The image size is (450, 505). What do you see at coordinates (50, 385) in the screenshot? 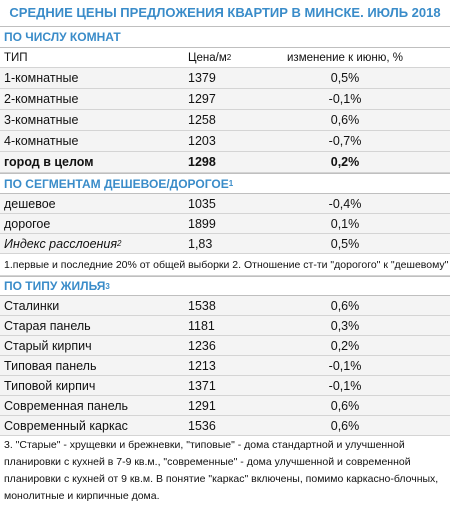
I see `type-cell: Типовой кирпич` at bounding box center [50, 385].